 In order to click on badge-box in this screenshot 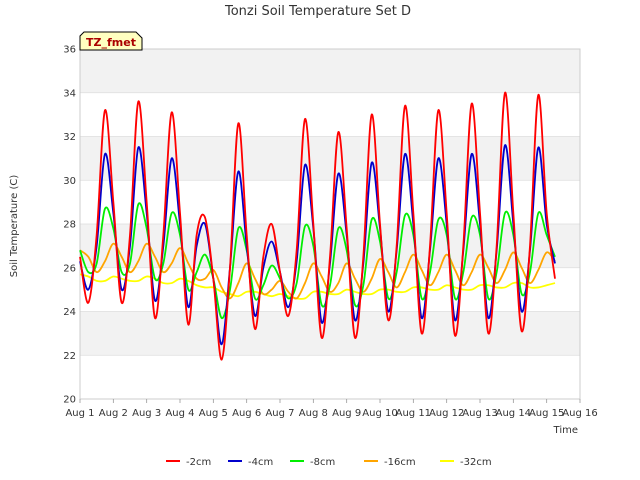, I will do `click(111, 41)`.